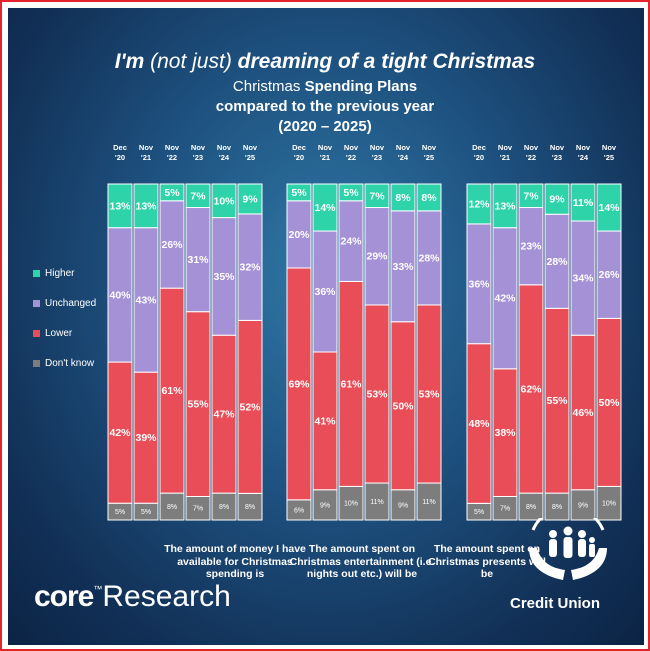  Describe the element at coordinates (325, 106) in the screenshot. I see `subtitle-line-2: compared to the previous year` at that location.